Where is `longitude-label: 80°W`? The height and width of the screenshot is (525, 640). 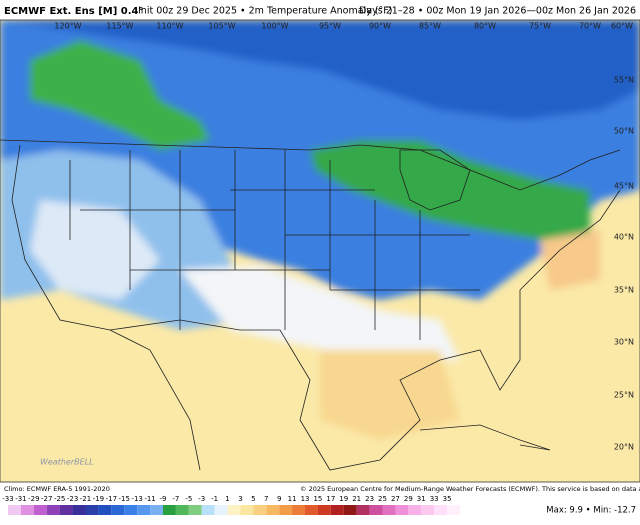
longitude-label: 80°W is located at coordinates (485, 26).